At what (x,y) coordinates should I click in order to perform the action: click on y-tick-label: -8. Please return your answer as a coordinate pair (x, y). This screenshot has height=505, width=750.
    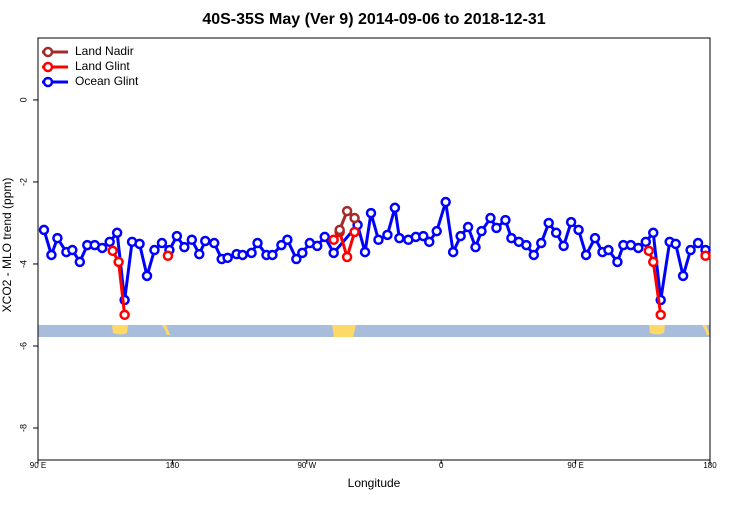
    Looking at the image, I should click on (23, 428).